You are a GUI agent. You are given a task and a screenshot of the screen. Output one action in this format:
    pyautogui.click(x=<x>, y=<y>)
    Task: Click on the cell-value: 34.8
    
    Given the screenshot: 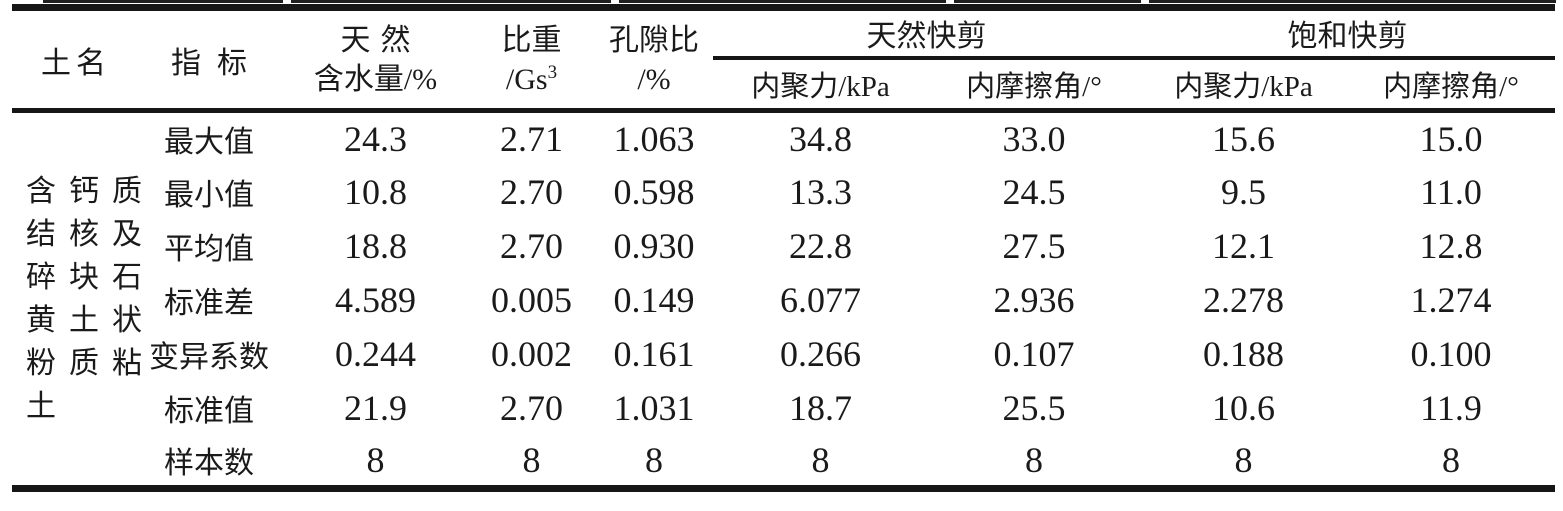 What is the action you would take?
    pyautogui.click(x=820, y=138)
    